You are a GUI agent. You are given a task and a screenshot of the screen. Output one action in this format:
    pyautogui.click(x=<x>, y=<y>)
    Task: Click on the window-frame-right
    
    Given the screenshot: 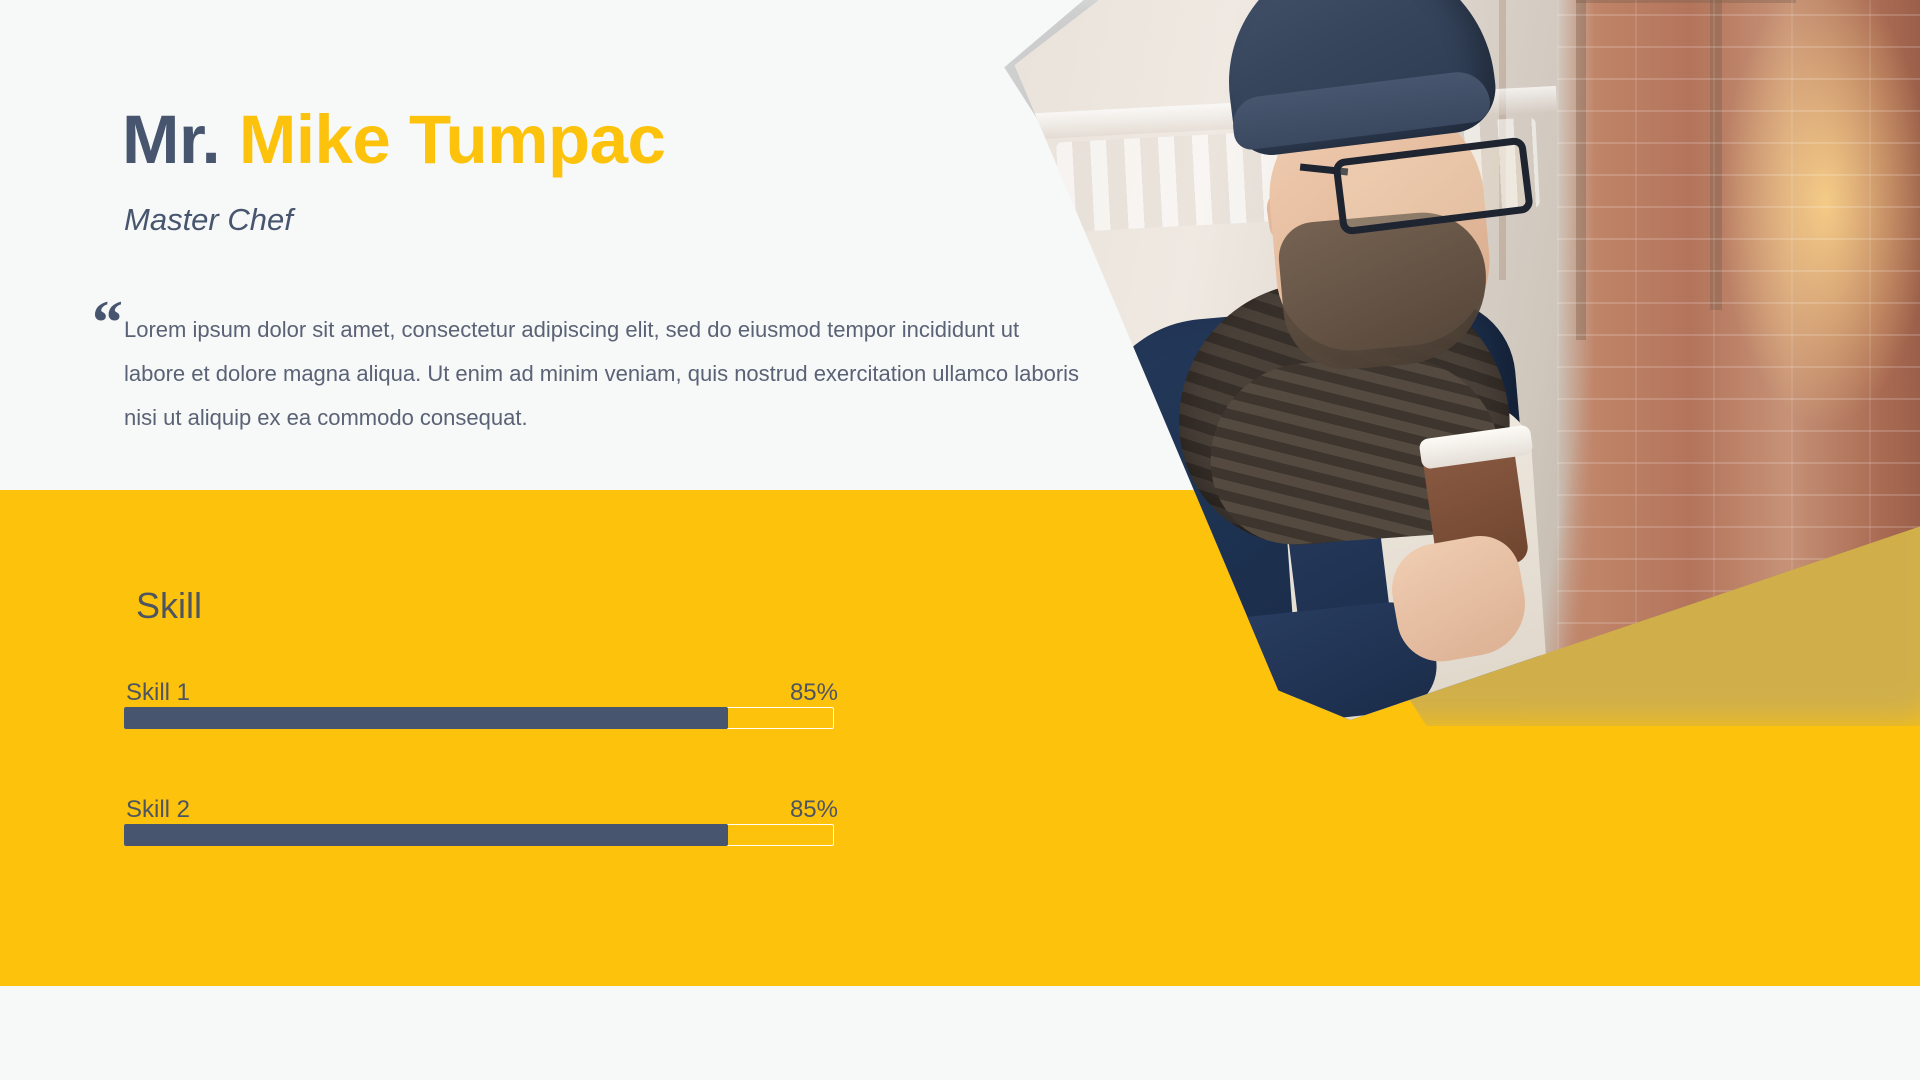 What is the action you would take?
    pyautogui.click(x=1716, y=155)
    